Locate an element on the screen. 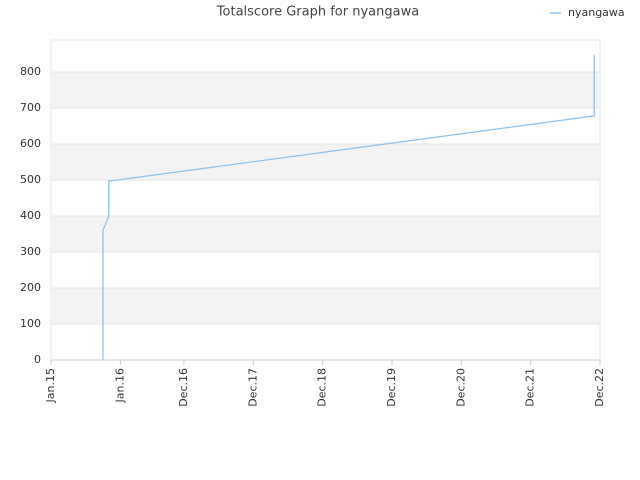 The image size is (640, 480). y-tick-label: 300 is located at coordinates (30, 251).